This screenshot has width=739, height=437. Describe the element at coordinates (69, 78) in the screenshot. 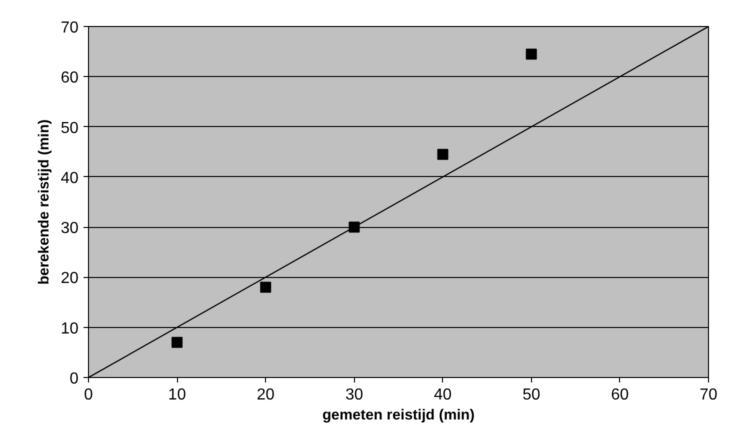

I see `y-tick-label: 60` at that location.